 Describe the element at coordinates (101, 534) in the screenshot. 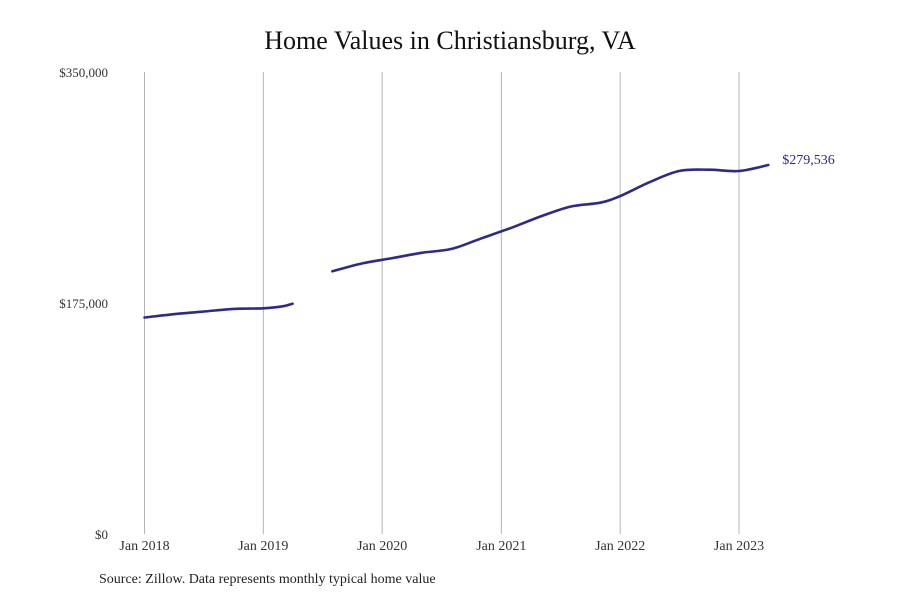

I see `y-tick-label: $0` at that location.